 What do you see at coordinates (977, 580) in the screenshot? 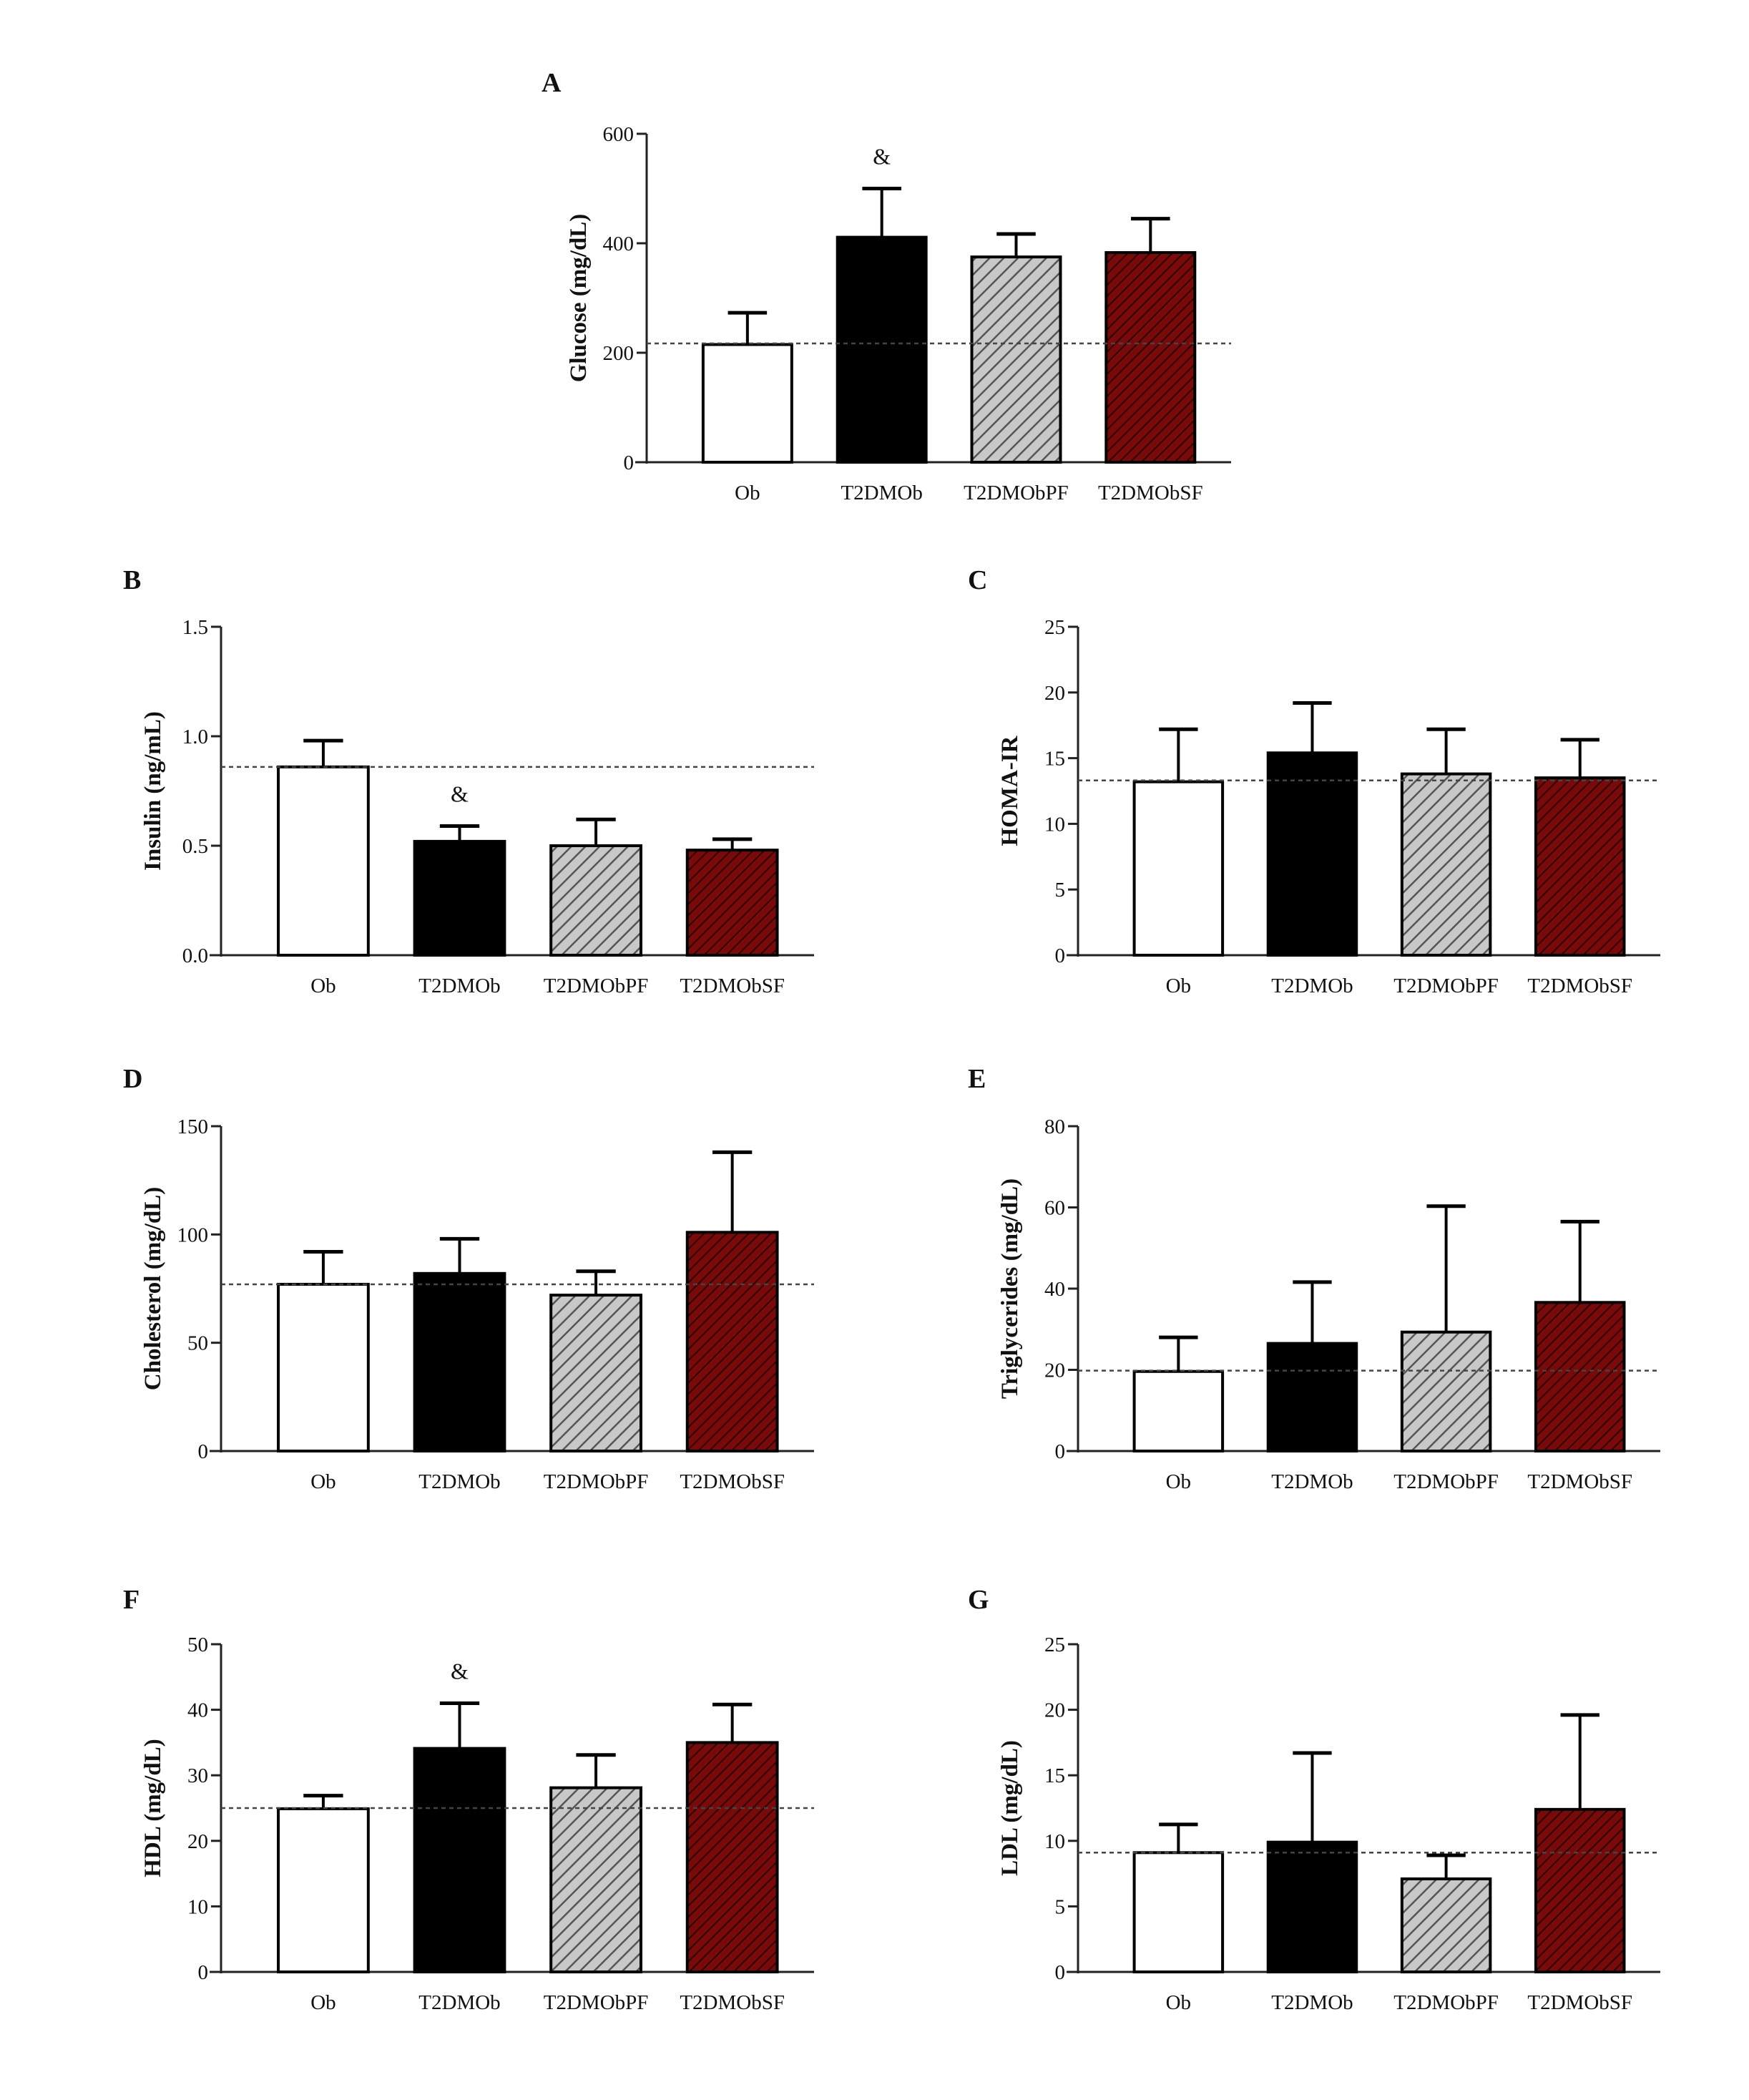
I see `panel-label: C` at bounding box center [977, 580].